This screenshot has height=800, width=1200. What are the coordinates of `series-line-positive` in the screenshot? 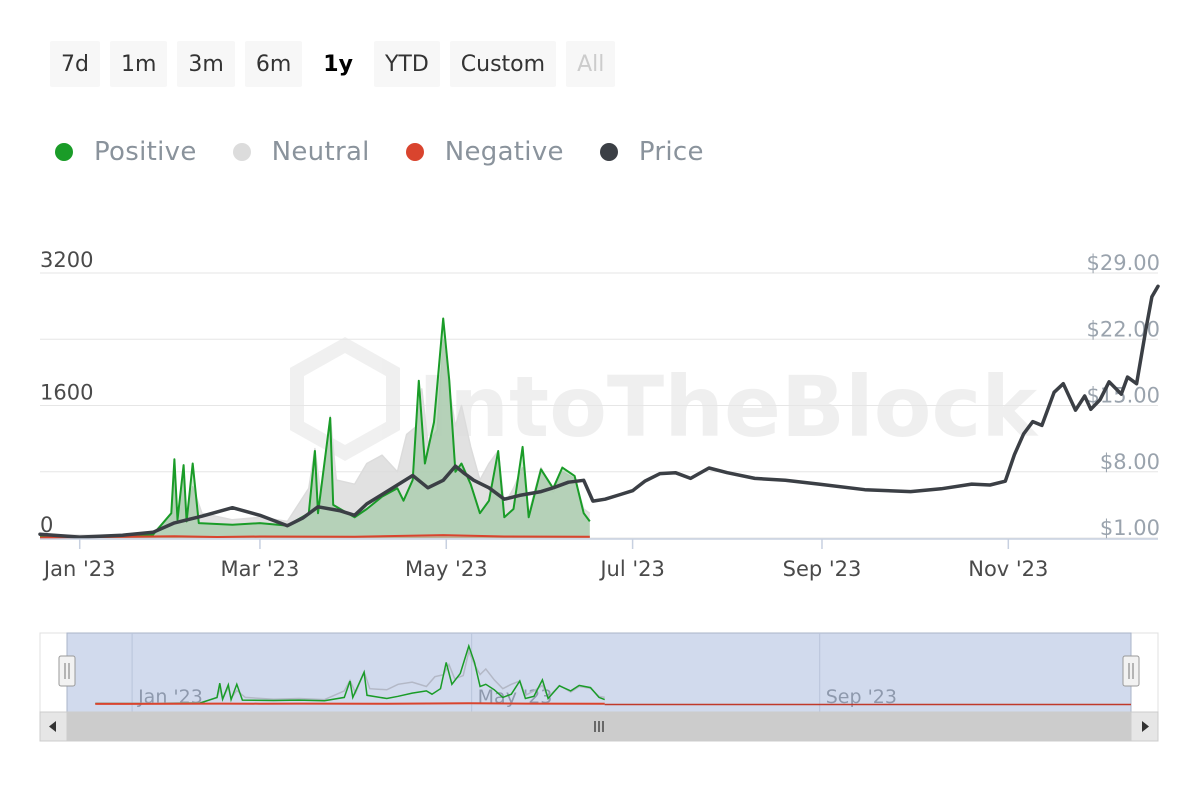 It's located at (315, 427).